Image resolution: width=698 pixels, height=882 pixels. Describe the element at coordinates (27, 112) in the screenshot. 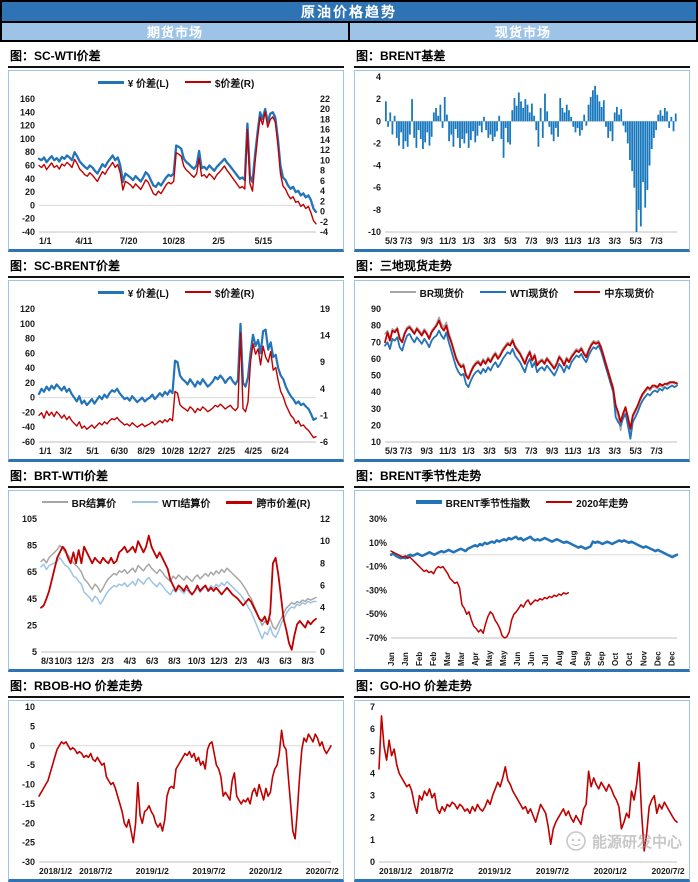

I see `svg-text: 140` at that location.